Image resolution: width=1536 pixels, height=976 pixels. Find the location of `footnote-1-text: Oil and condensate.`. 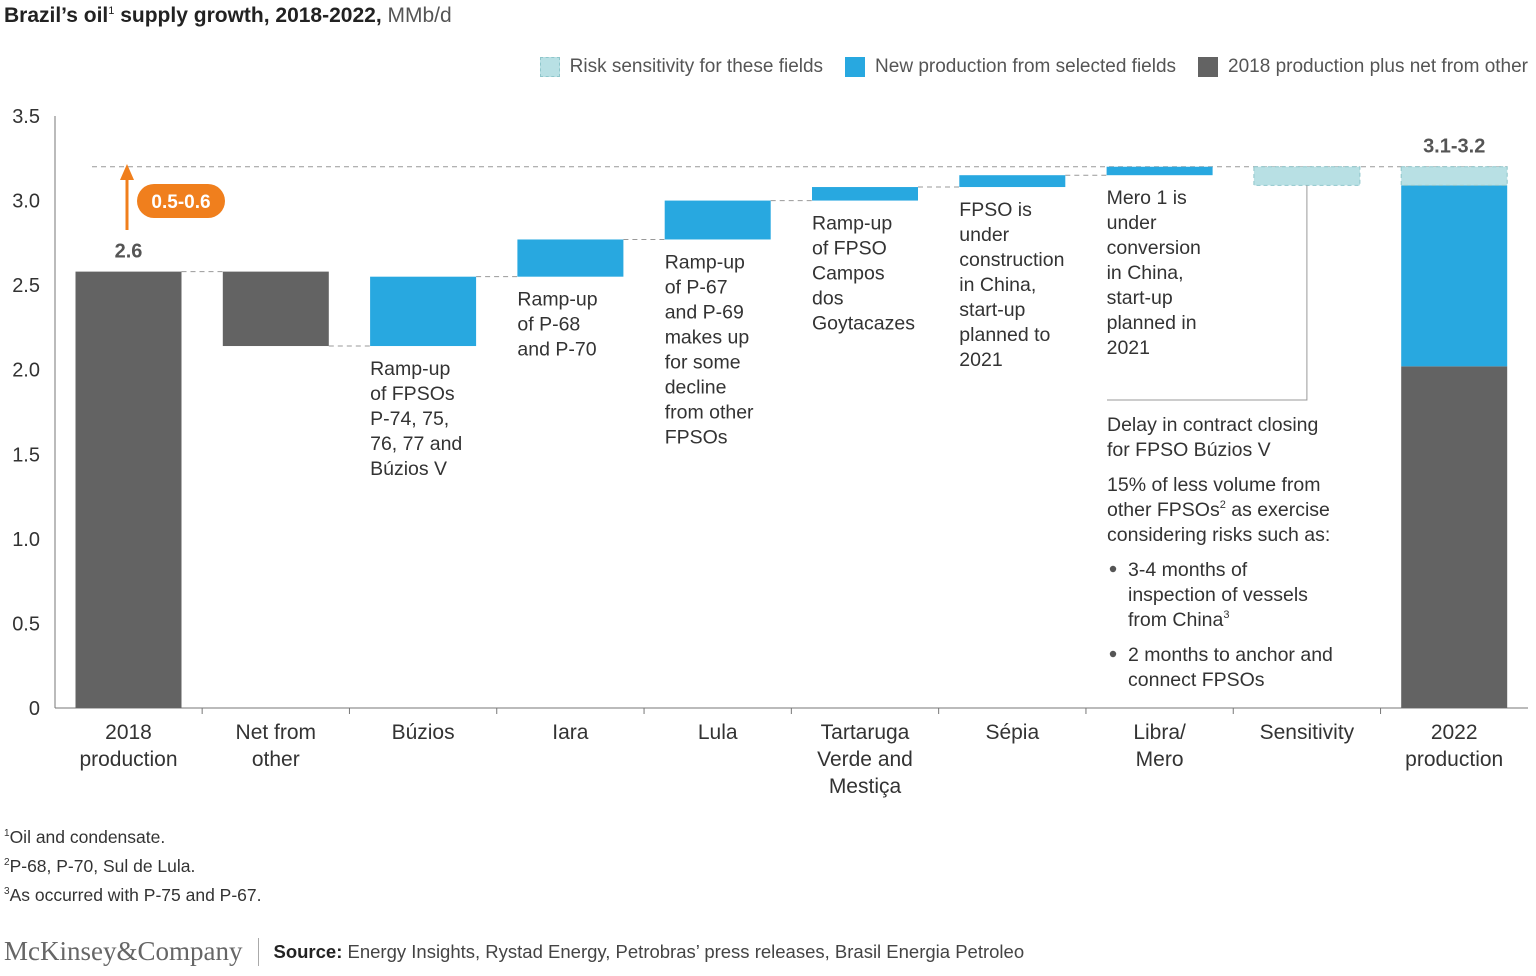

footnote-1-text: Oil and condensate. is located at coordinates (87, 836).